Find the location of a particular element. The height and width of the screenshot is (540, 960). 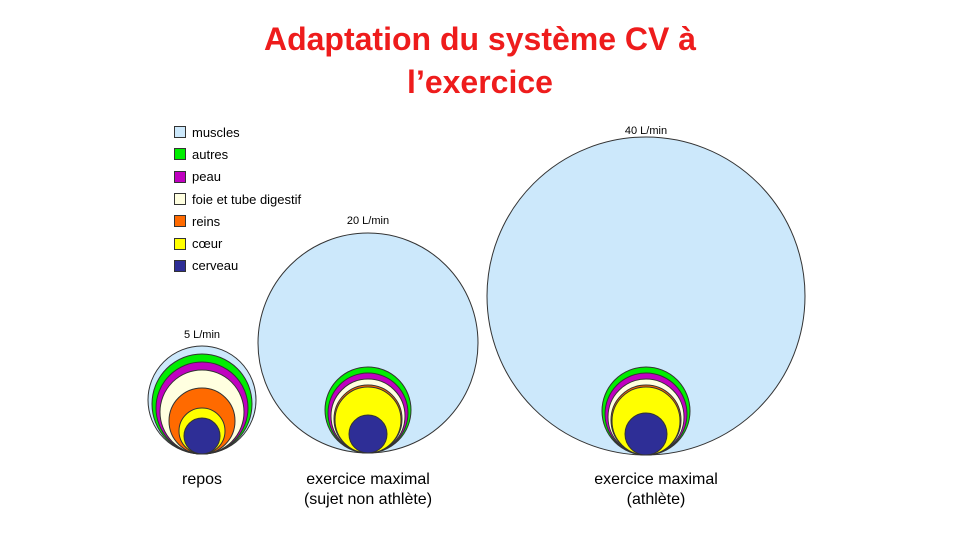

flow-label-non-athlete: 20 L/min is located at coordinates (368, 221).